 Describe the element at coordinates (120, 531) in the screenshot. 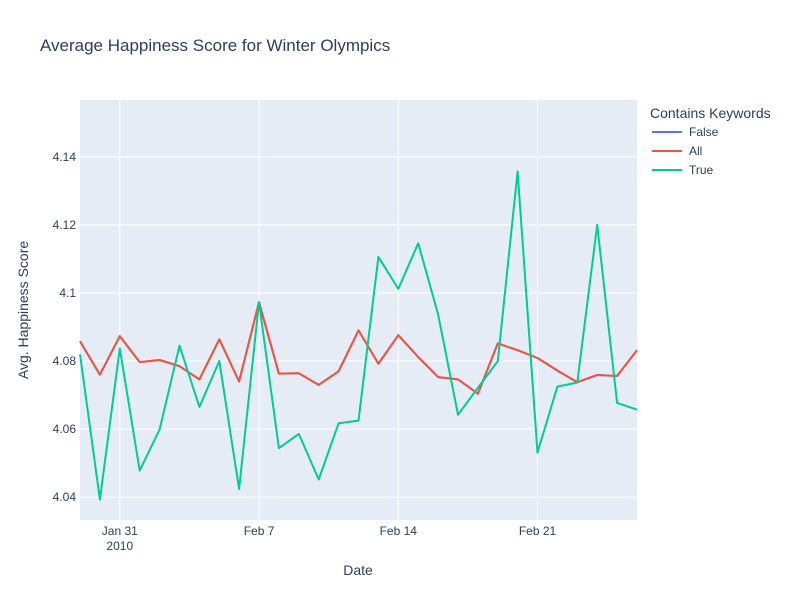

I see `x-tick-label: Jan 31` at that location.